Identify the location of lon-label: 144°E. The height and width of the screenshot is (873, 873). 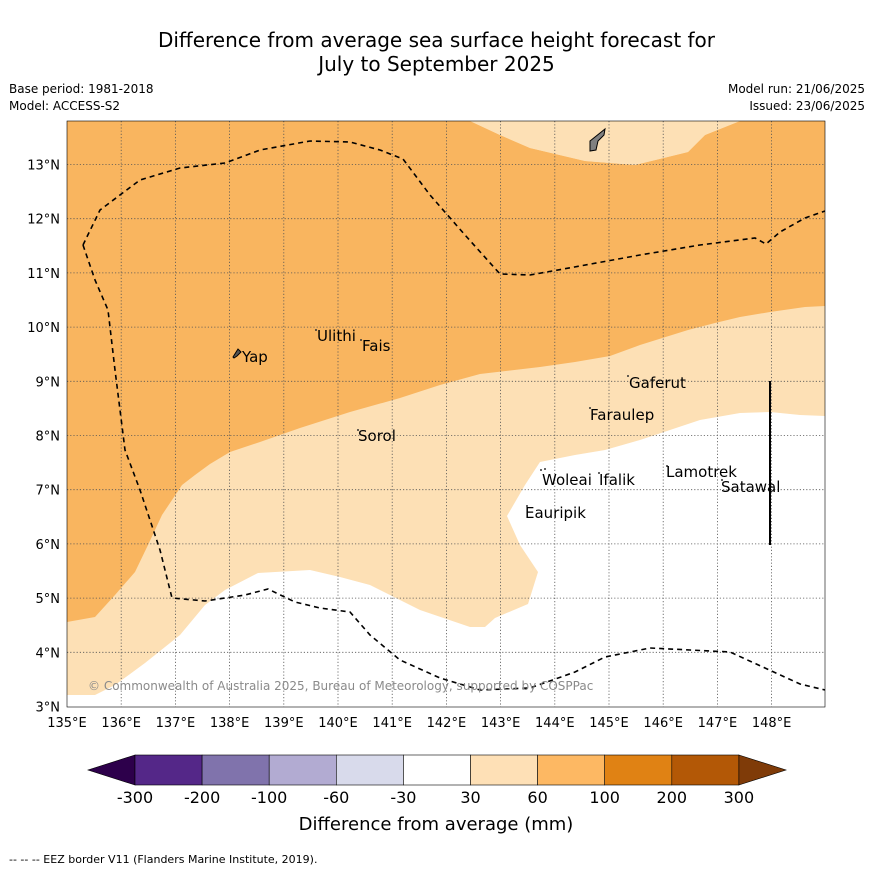
(555, 723).